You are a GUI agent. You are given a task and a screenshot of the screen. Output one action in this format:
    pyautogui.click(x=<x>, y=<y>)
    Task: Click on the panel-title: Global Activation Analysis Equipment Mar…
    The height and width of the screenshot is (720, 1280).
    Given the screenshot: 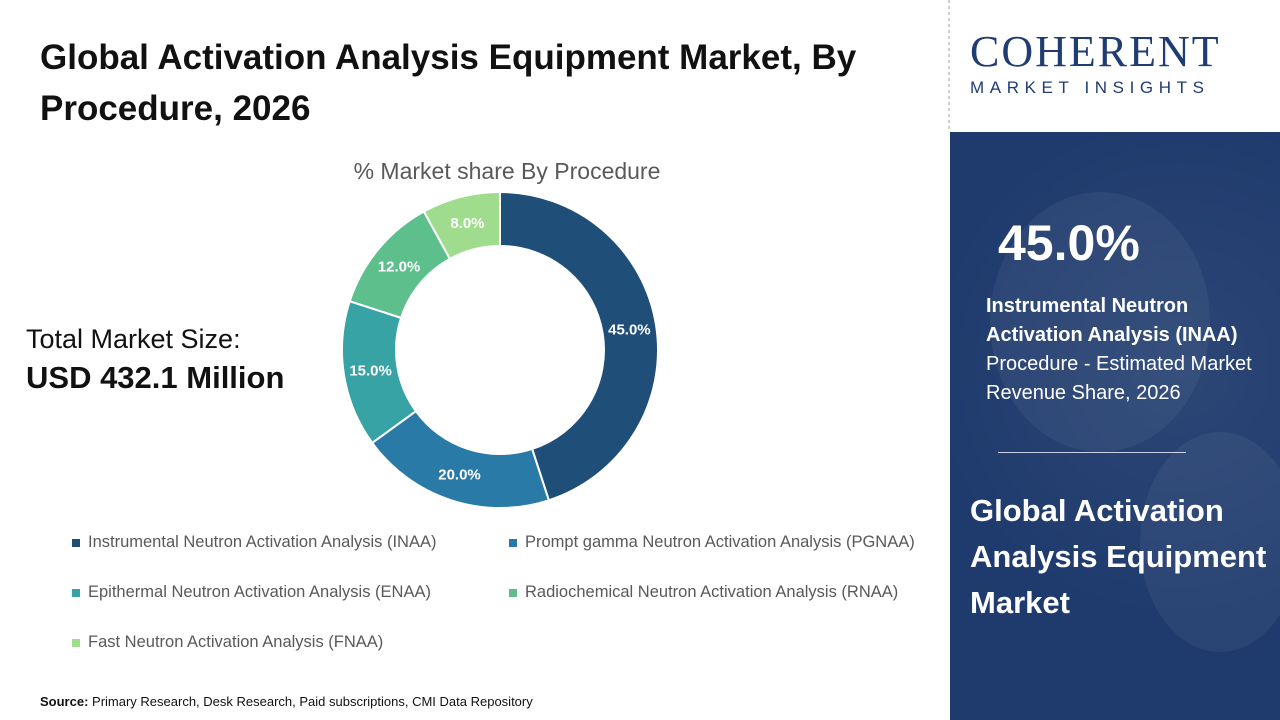 What is the action you would take?
    pyautogui.click(x=1118, y=556)
    